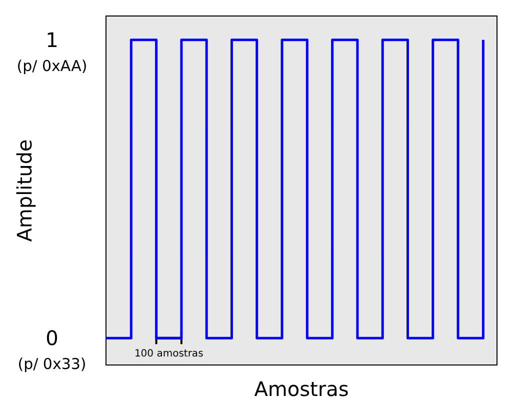 The width and height of the screenshot is (506, 405). Describe the element at coordinates (24, 190) in the screenshot. I see `y-axis-title: Amplitude` at that location.